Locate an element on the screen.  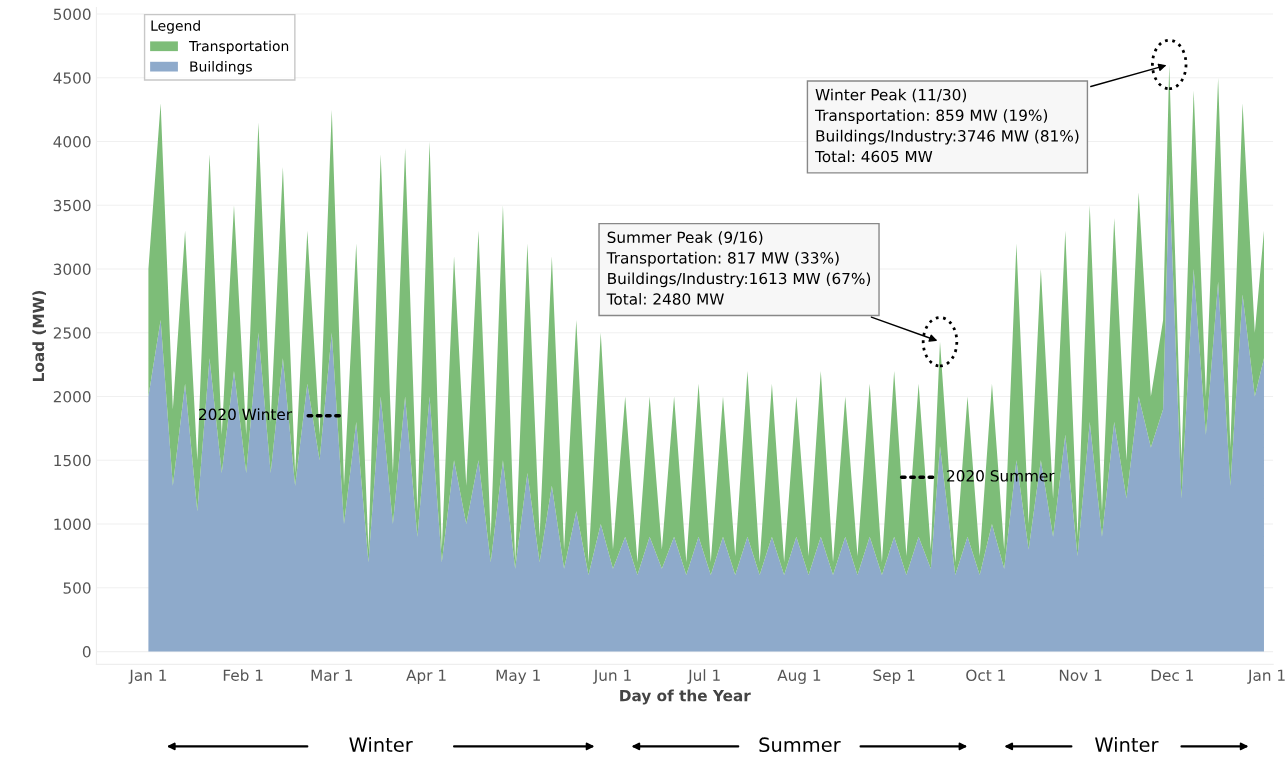
y-tick-label: 4000 is located at coordinates (72, 142).